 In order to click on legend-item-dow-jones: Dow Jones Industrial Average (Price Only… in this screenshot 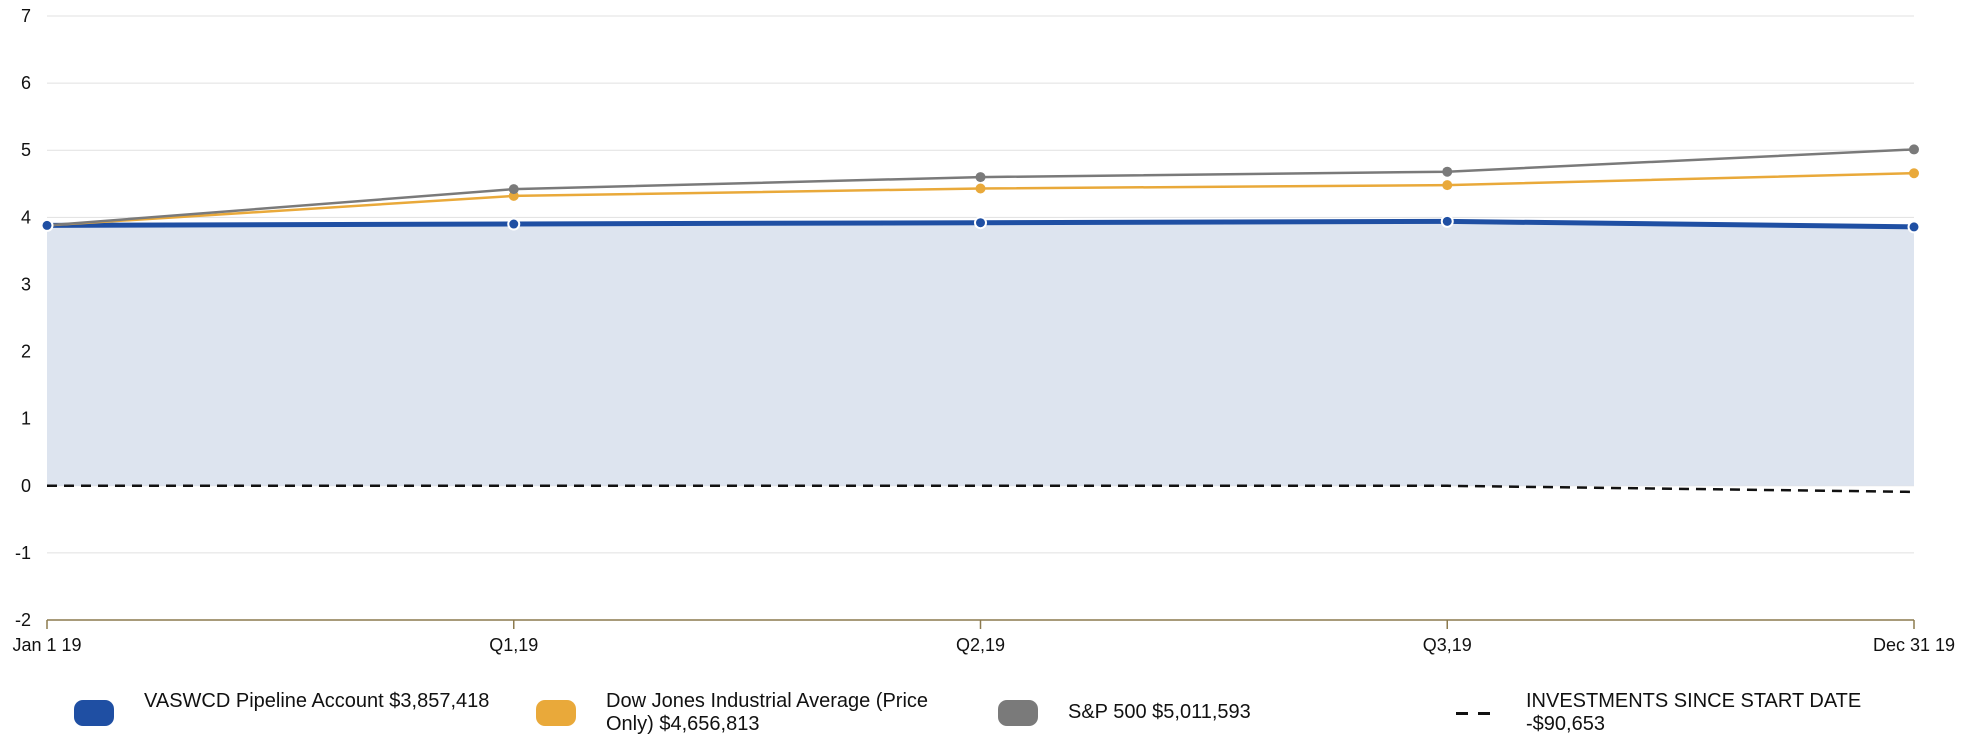, I will do `click(751, 713)`.